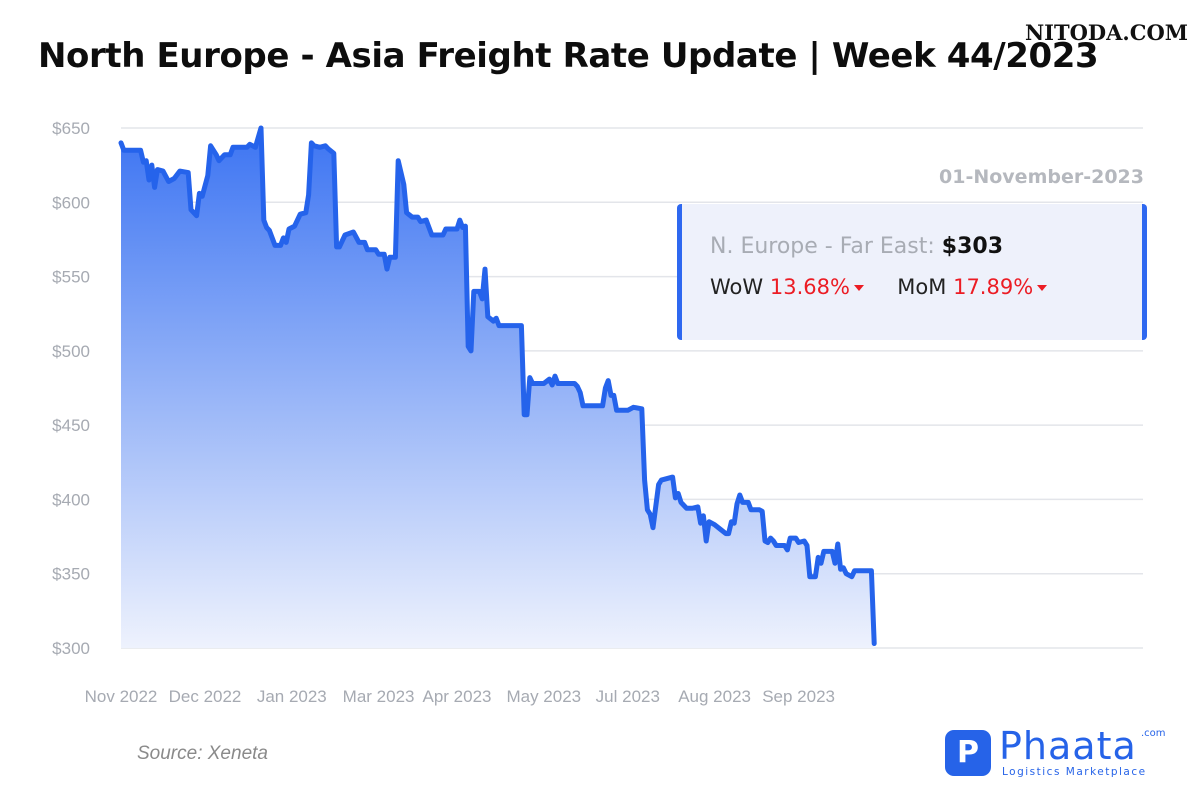 This screenshot has height=800, width=1200. Describe the element at coordinates (628, 696) in the screenshot. I see `x-tick-label: Jul 2023` at that location.